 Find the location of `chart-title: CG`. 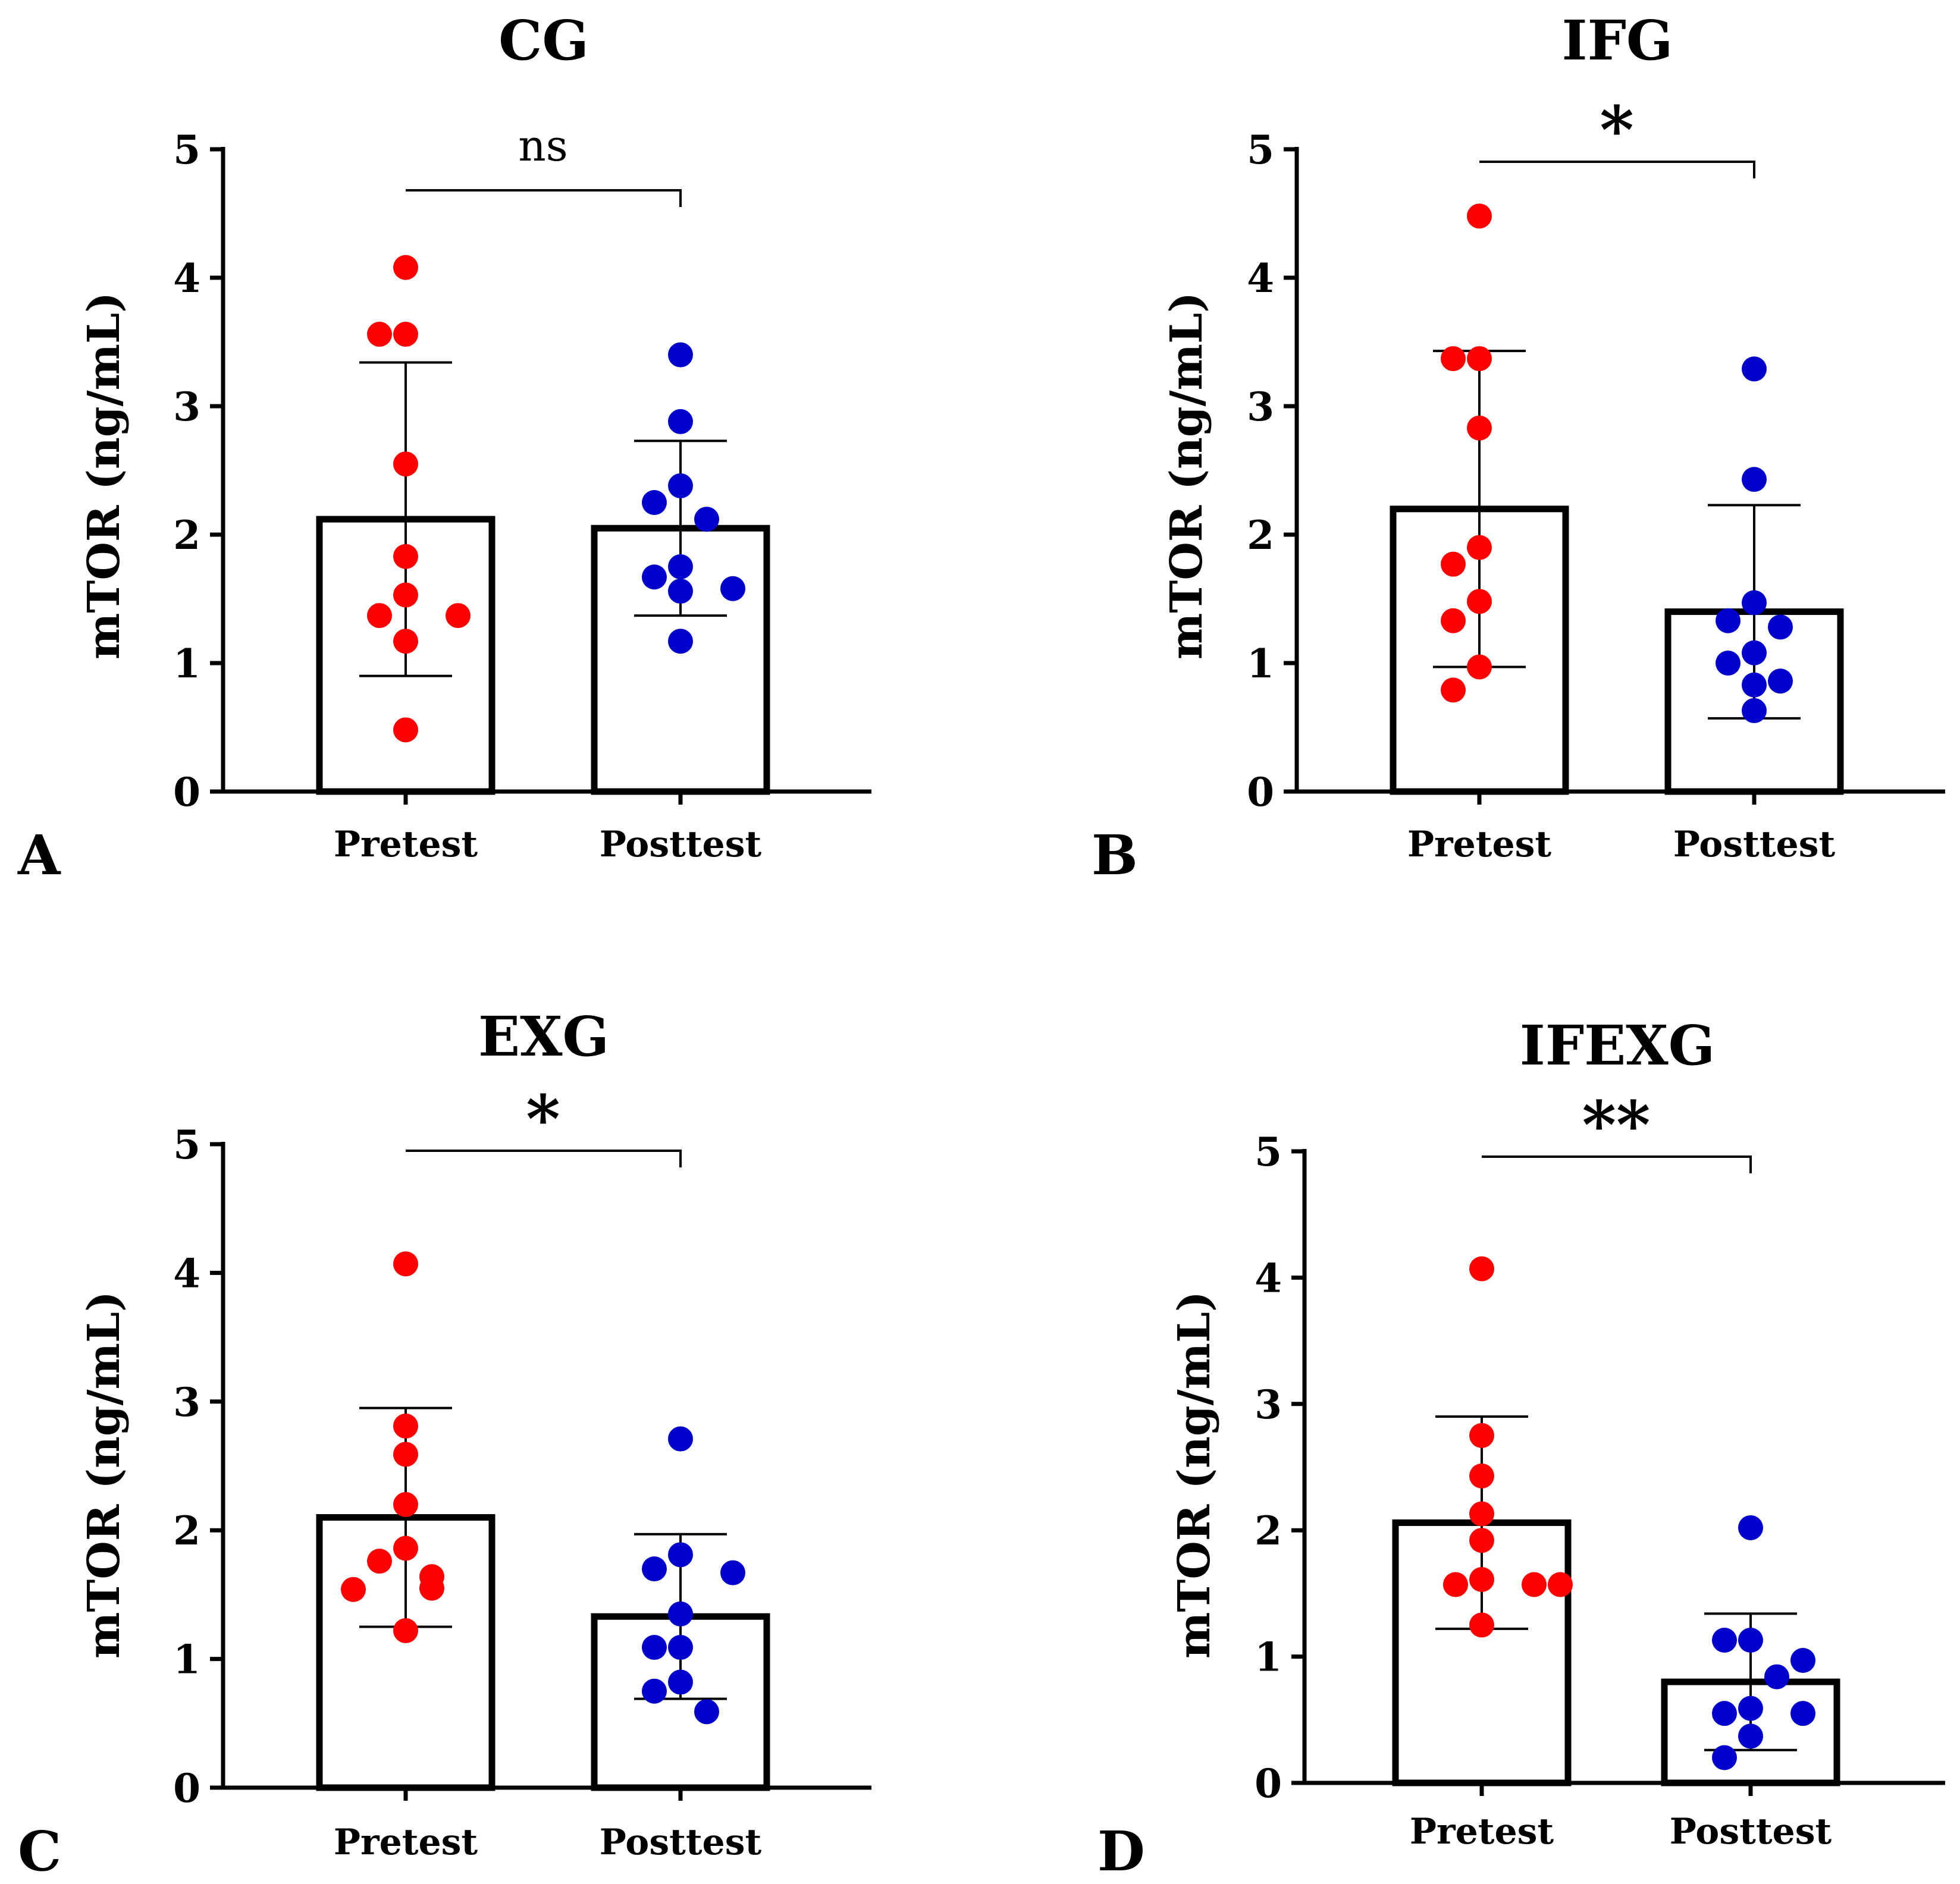

chart-title: CG is located at coordinates (543, 41).